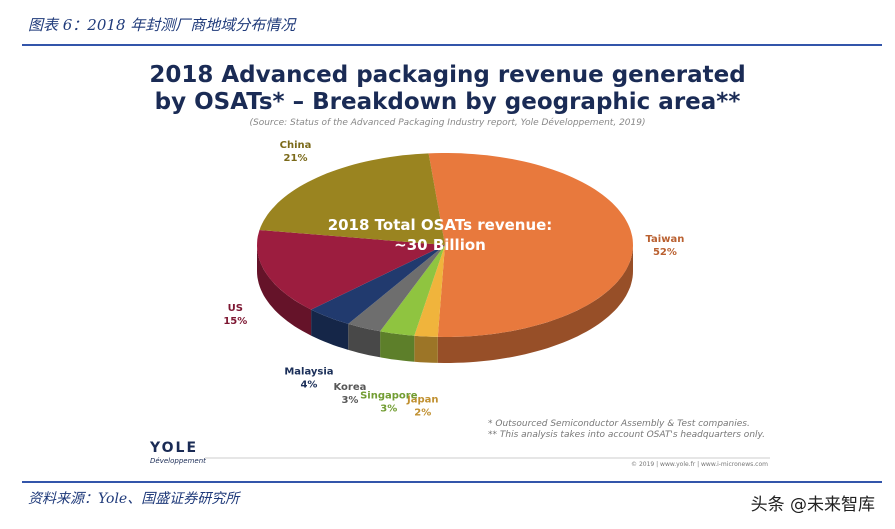  I want to click on center-text: ~30 Billion, so click(440, 245).